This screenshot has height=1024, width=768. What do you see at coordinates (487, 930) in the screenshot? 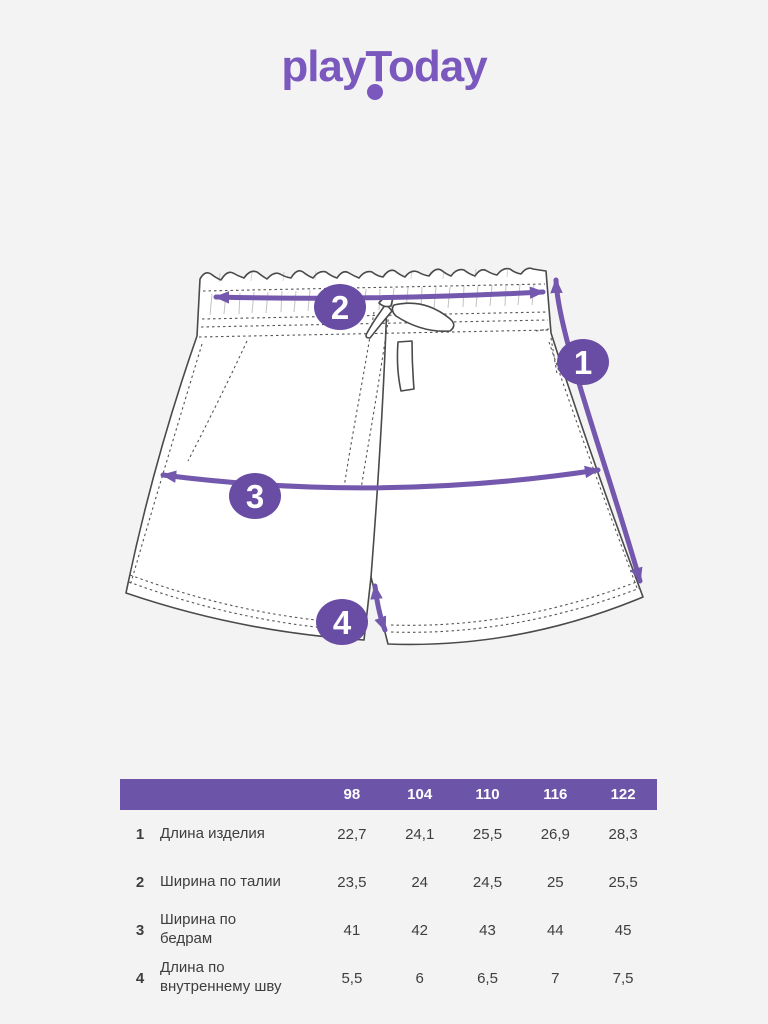
I see `row-value: 43` at bounding box center [487, 930].